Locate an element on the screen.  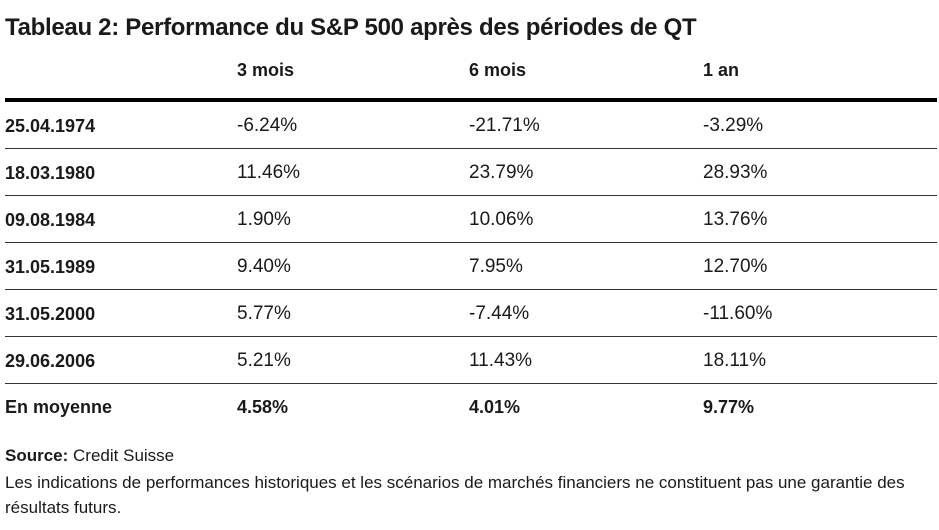
cell-6-months: 7.95% is located at coordinates (496, 266).